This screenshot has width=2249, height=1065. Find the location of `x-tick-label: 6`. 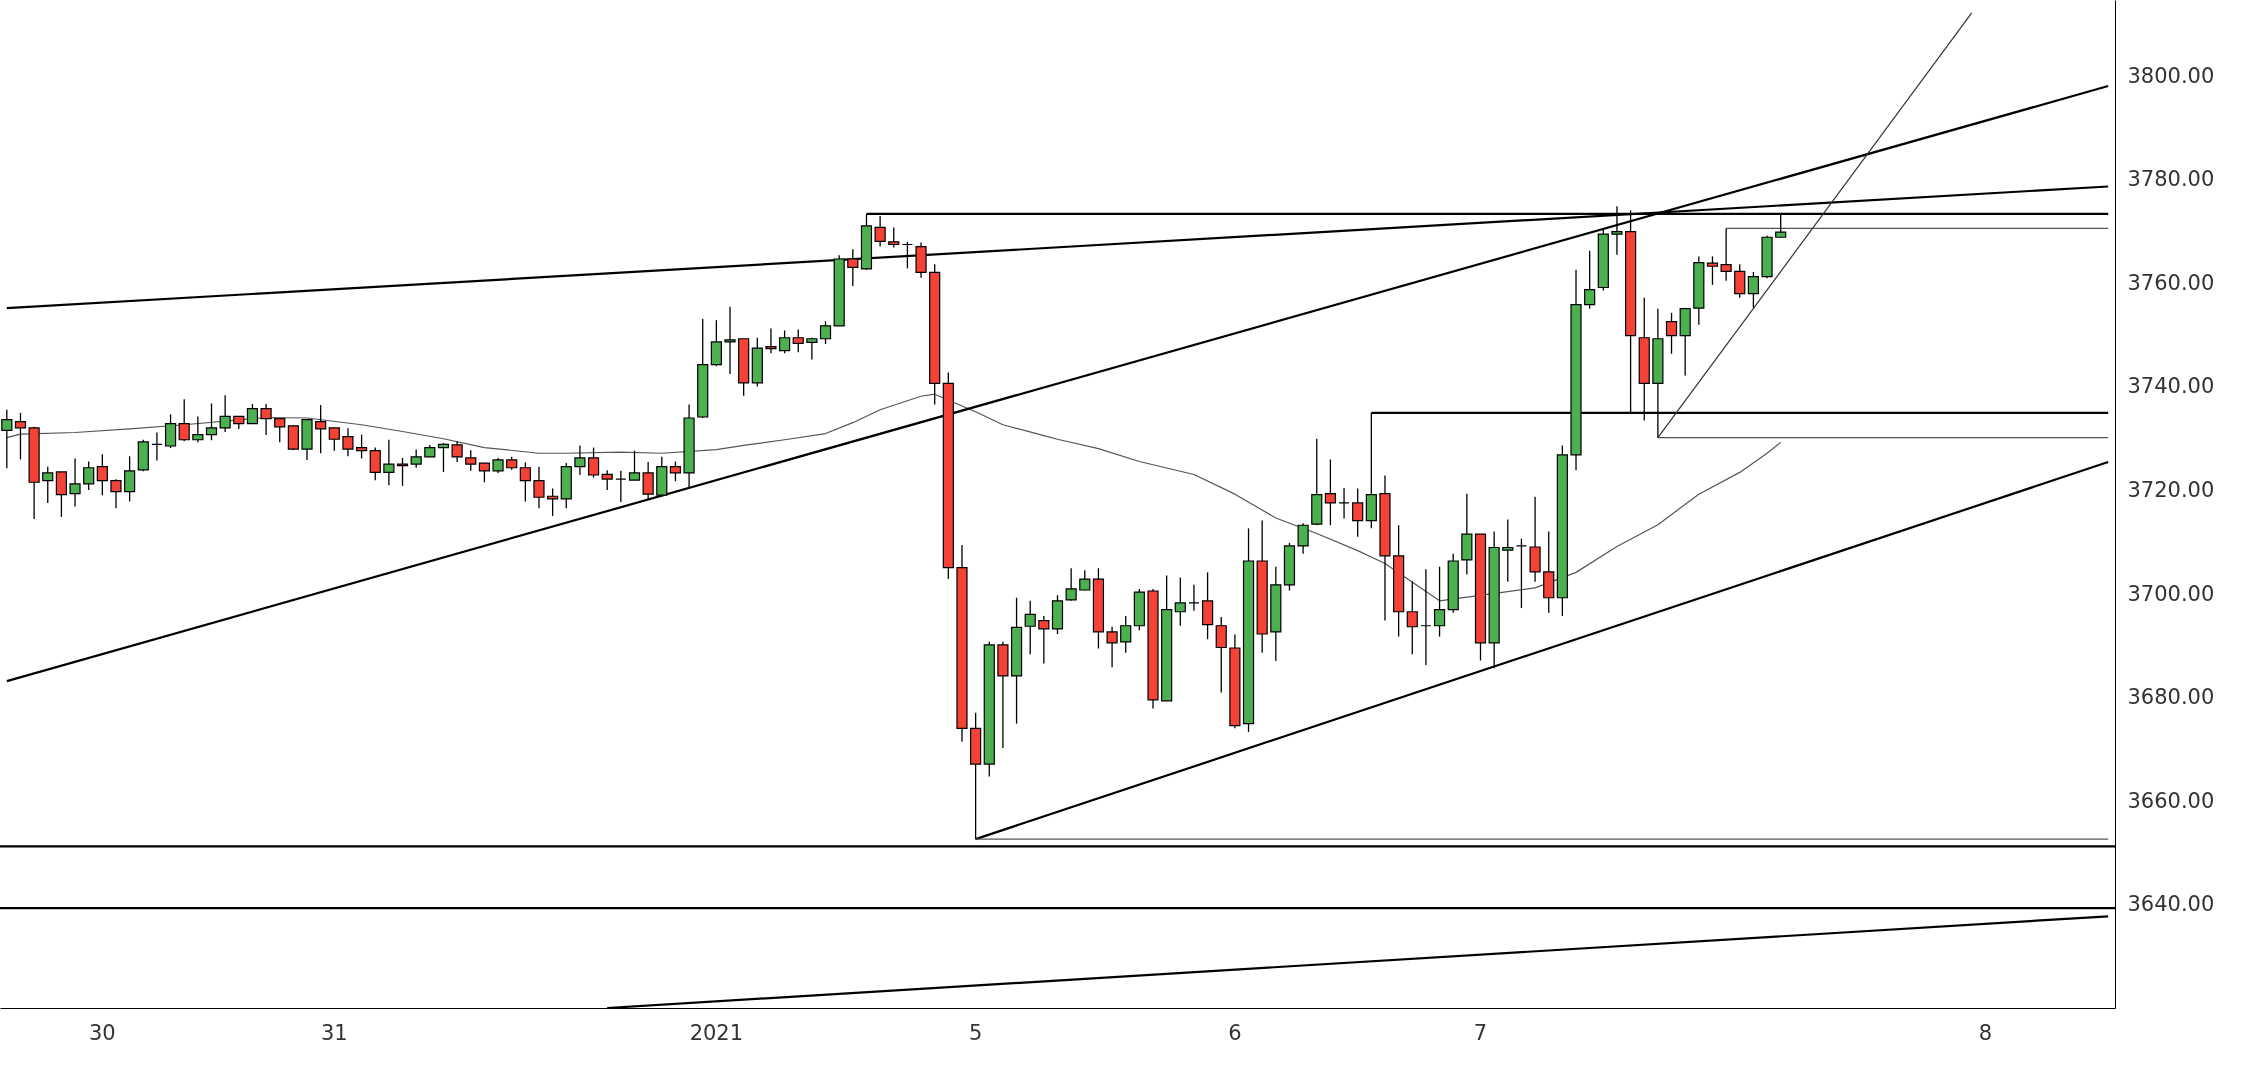

x-tick-label: 6 is located at coordinates (1235, 1032).